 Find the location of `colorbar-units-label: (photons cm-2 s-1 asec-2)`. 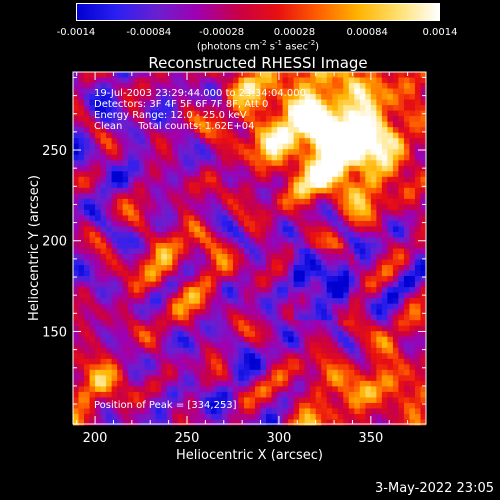

colorbar-units-label: (photons cm-2 s-1 asec-2) is located at coordinates (258, 46).